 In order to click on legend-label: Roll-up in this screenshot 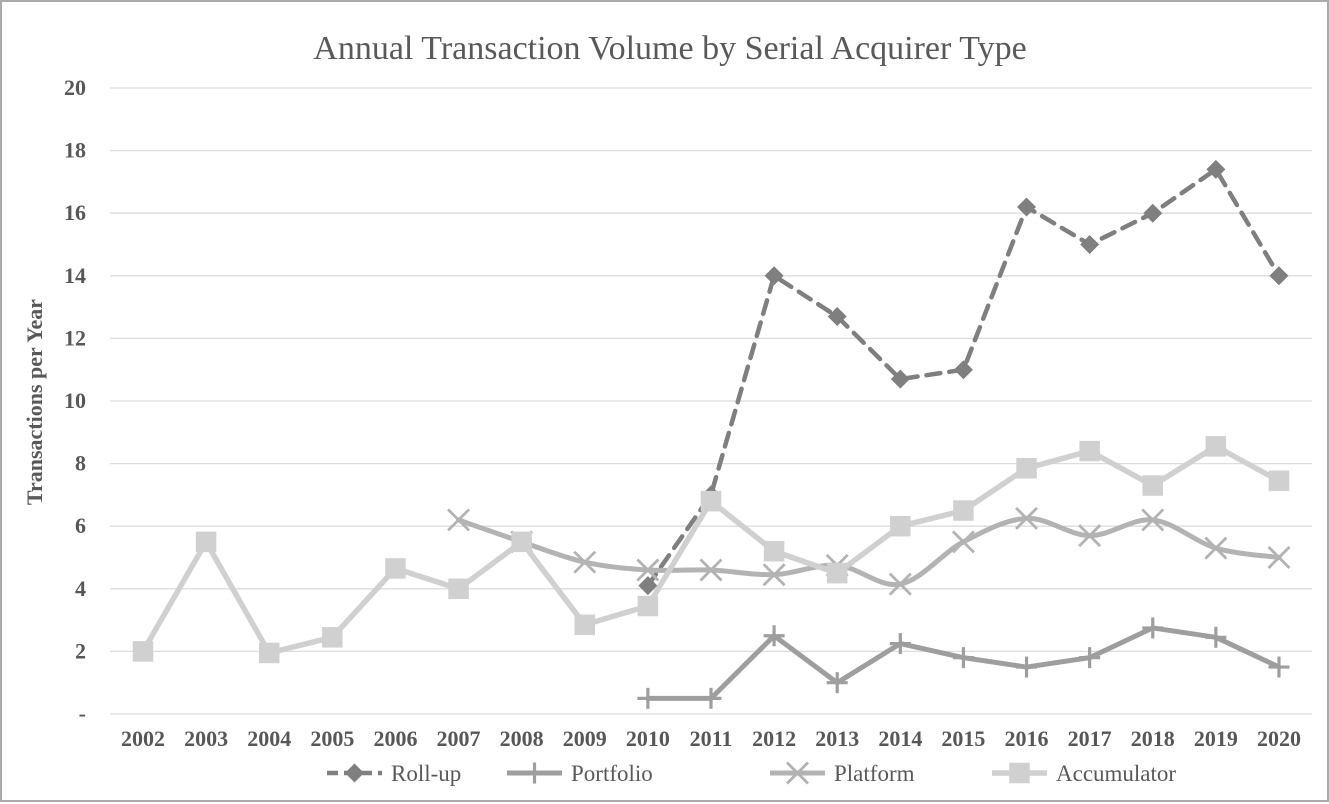, I will do `click(426, 773)`.